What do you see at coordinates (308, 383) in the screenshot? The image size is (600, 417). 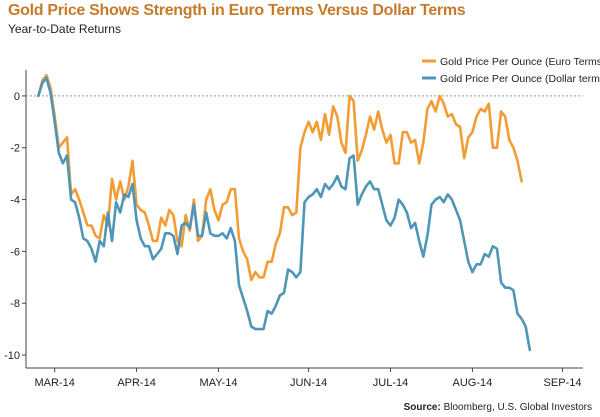 I see `x-tick-label: JUN-14` at bounding box center [308, 383].